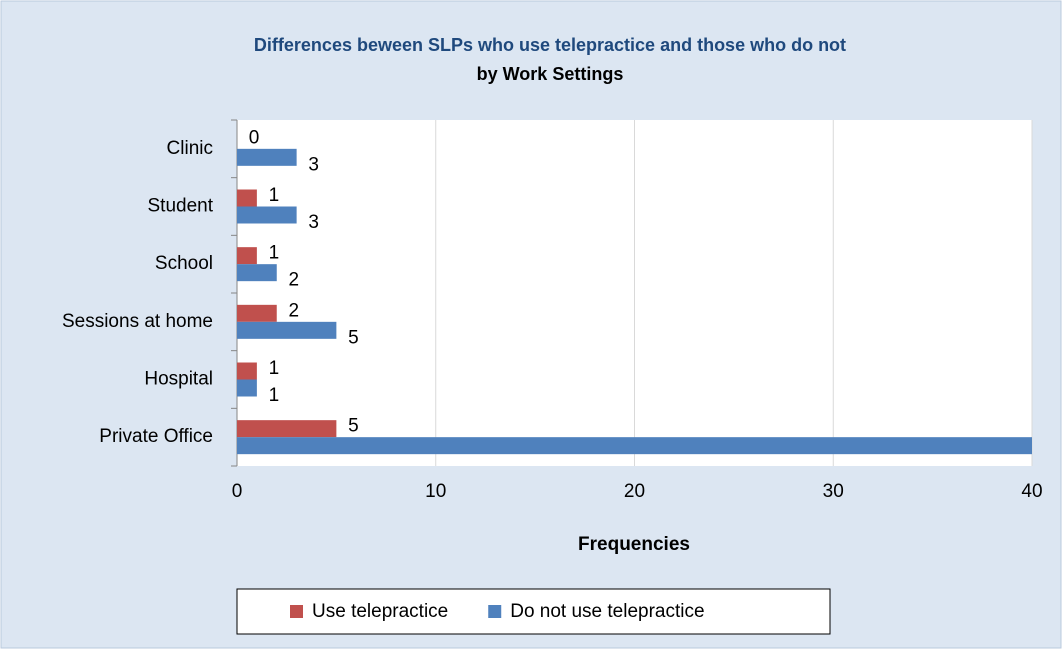 This screenshot has height=651, width=1064. Describe the element at coordinates (178, 379) in the screenshot. I see `y-tick-label: Hospital` at that location.